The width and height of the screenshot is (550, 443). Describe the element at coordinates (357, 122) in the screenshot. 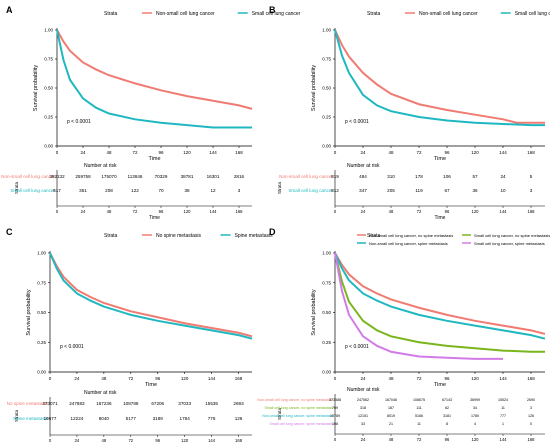

I see `panel-b-p-value: p < 0.0001` at that location.